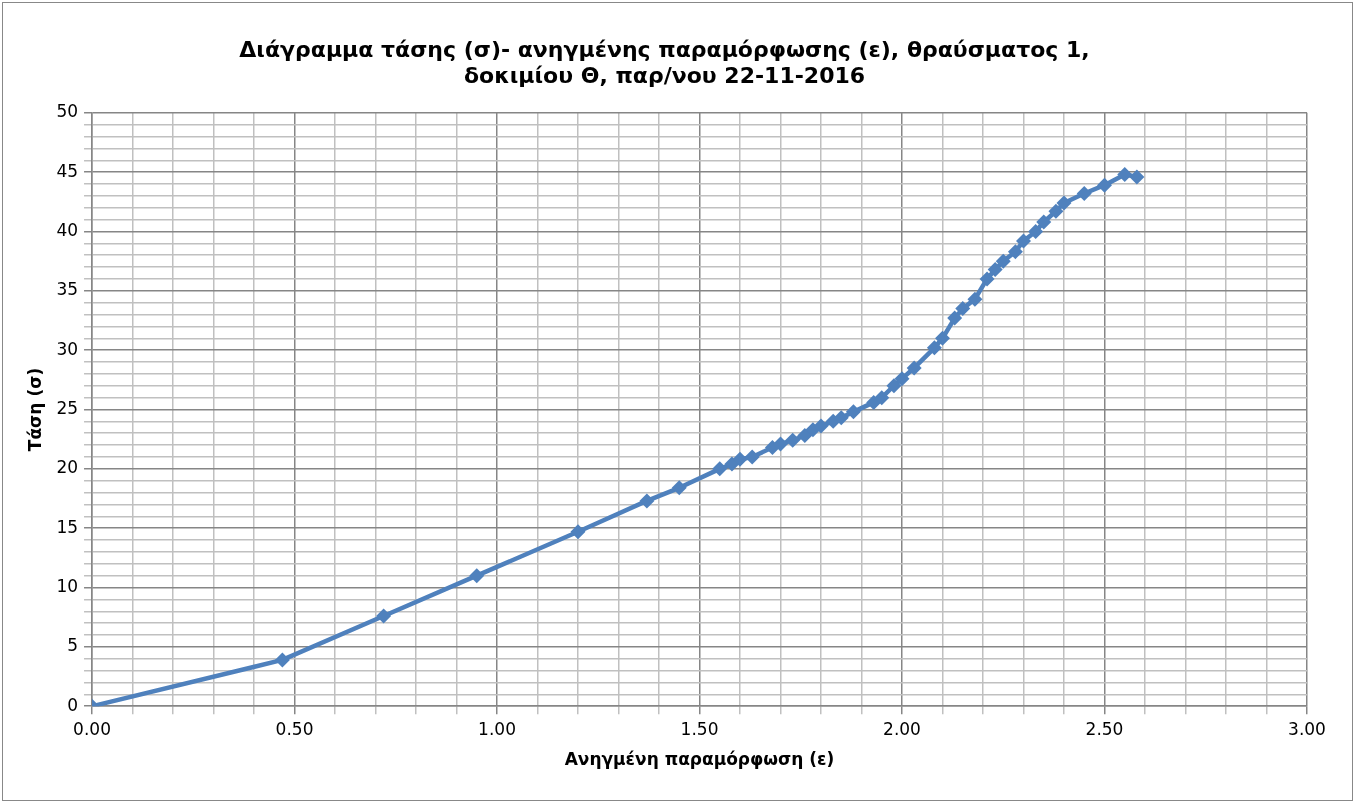  I want to click on y-tick-label: 15, so click(67, 526).